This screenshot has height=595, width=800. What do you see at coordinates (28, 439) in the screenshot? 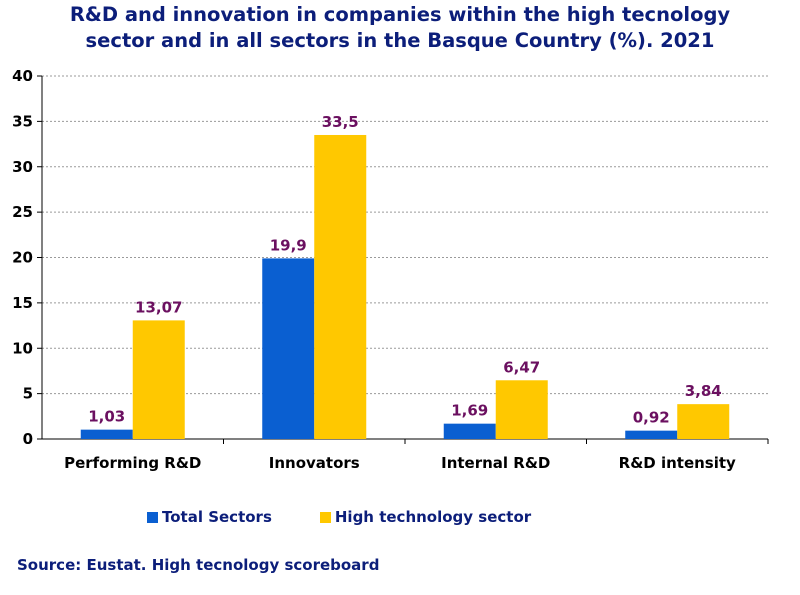
I see `y-tick-label-0: 0` at bounding box center [28, 439].